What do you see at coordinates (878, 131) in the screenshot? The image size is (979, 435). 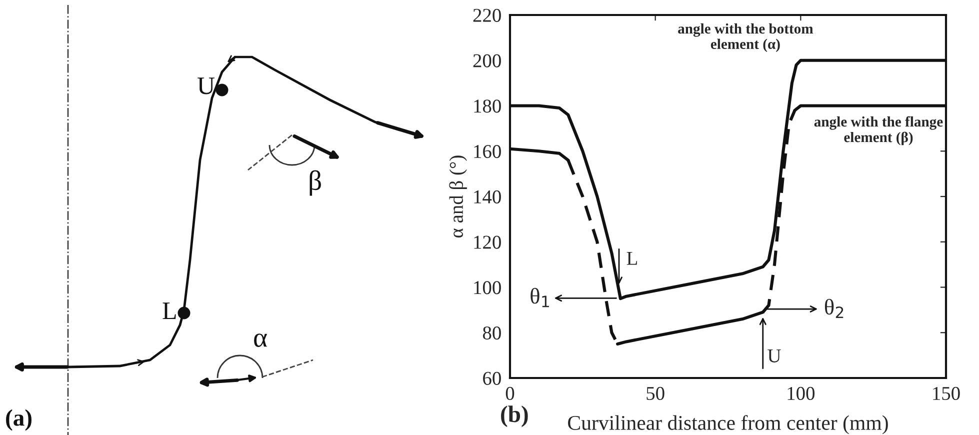 I see `annotation: angle with the flange element (β)` at bounding box center [878, 131].